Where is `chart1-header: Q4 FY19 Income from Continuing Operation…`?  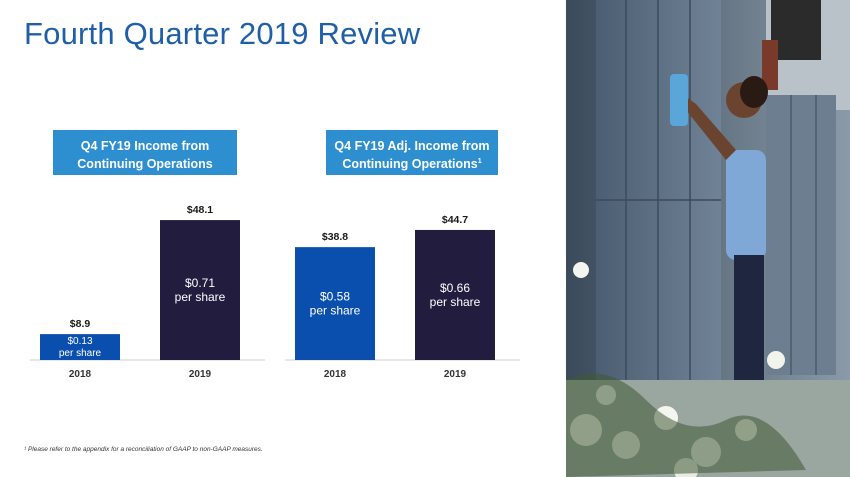 chart1-header: Q4 FY19 Income from Continuing Operation… is located at coordinates (145, 152).